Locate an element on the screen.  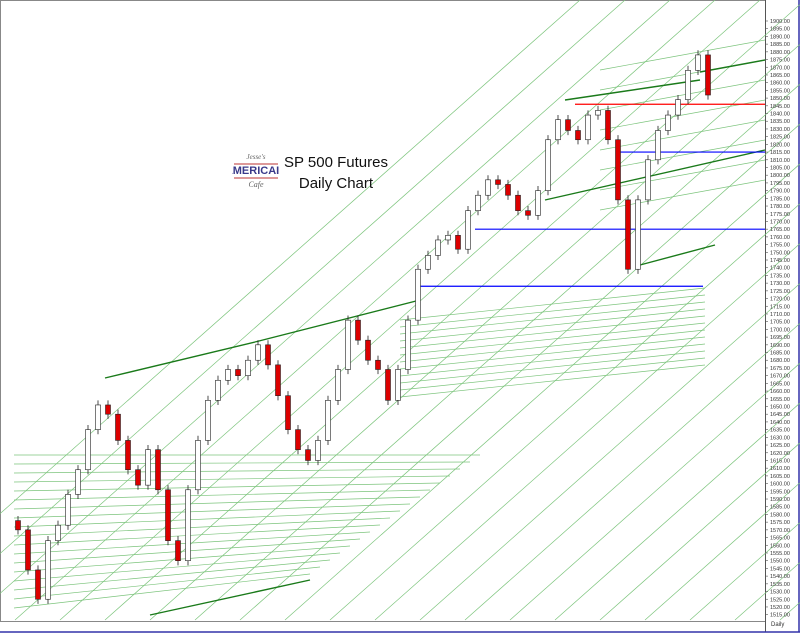
y-tick-label: 1845.00 is located at coordinates (780, 107).